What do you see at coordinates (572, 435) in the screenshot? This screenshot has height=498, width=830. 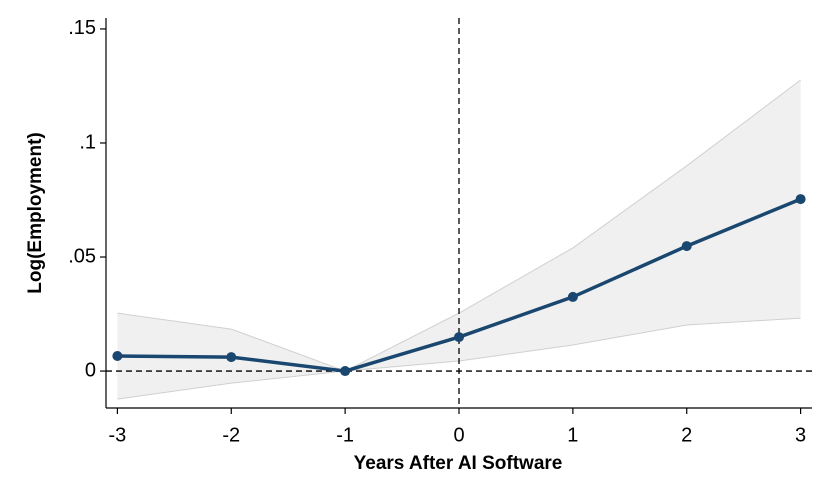 I see `x-tick-label: 1` at bounding box center [572, 435].